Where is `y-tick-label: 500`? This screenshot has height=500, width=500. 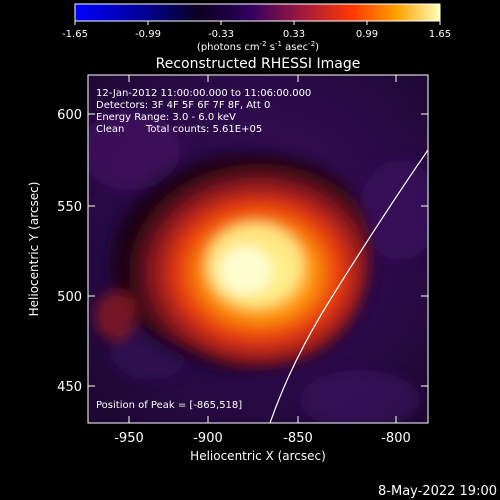 y-tick-label: 500 is located at coordinates (69, 297).